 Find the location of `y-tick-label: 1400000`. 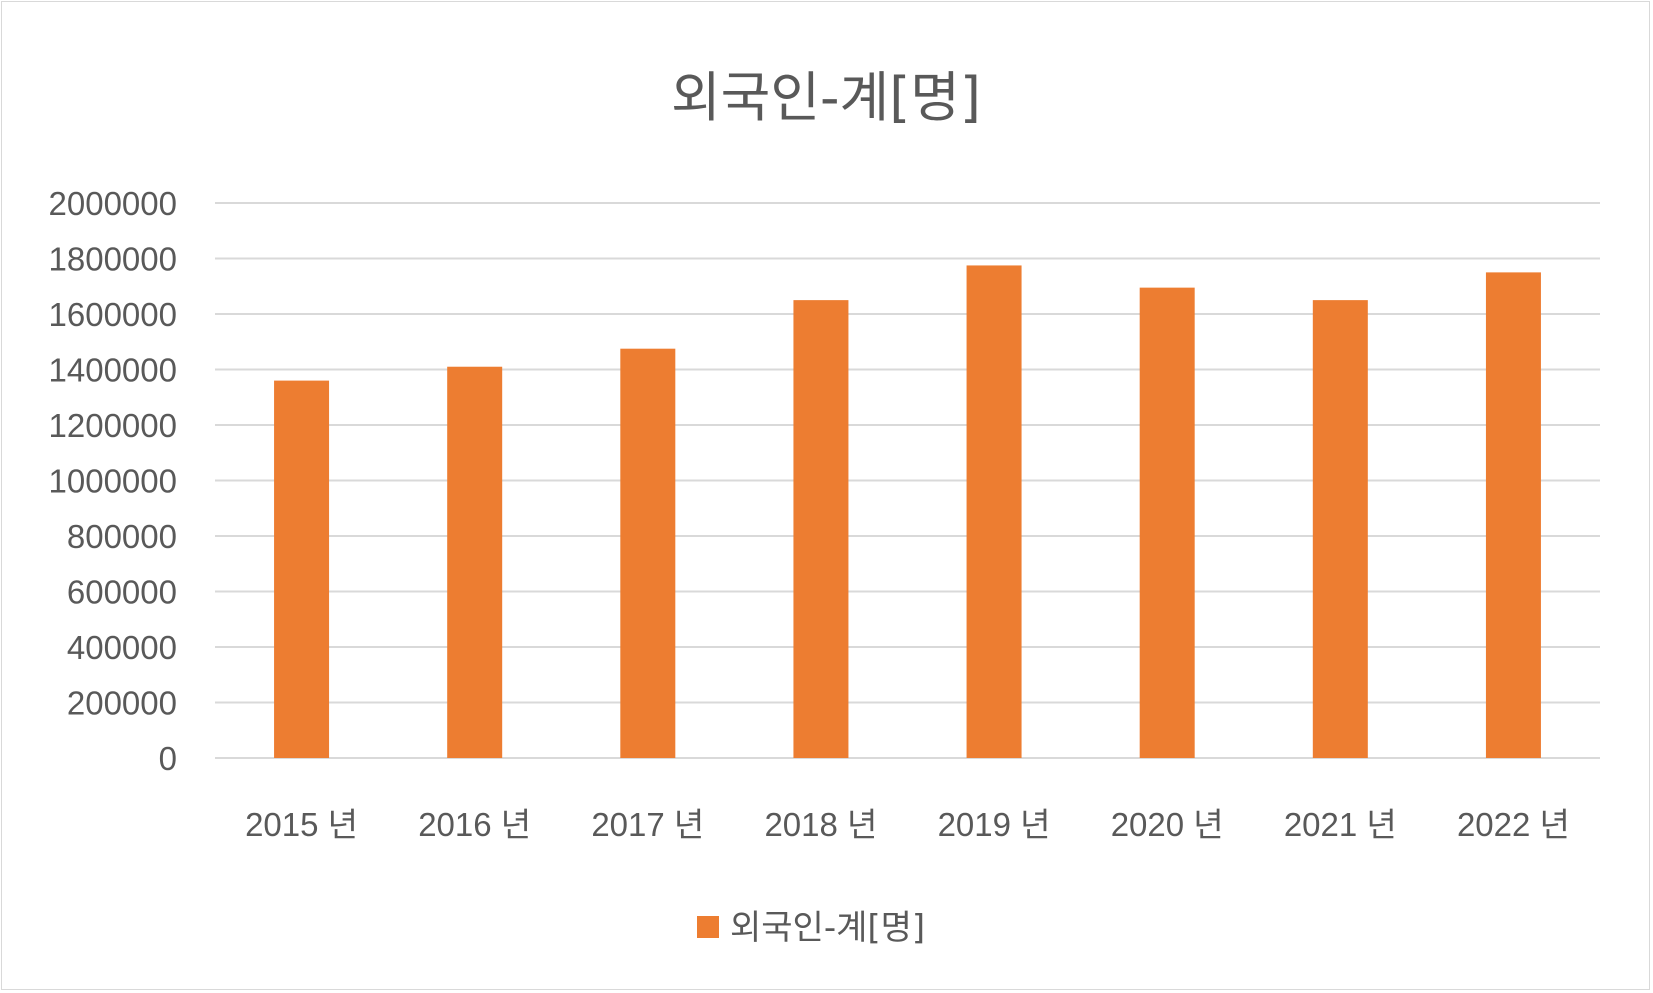

y-tick-label: 1400000 is located at coordinates (113, 370).